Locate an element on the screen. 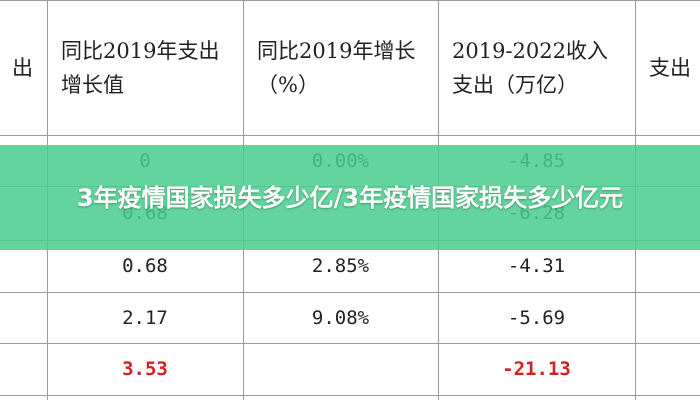 Image resolution: width=700 pixels, height=400 pixels. header-cell: 支出 is located at coordinates (670, 67).